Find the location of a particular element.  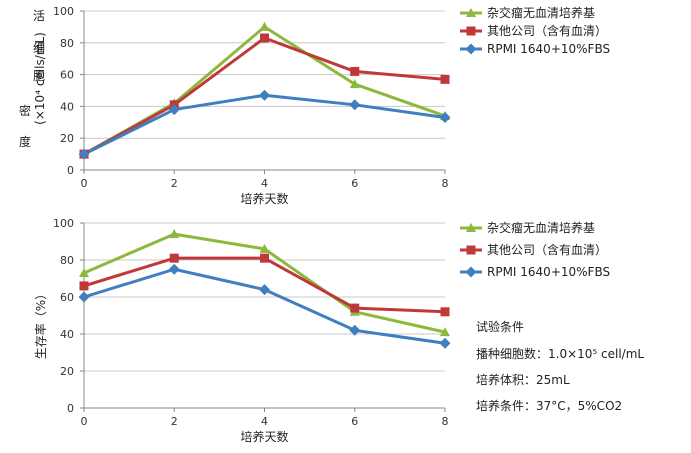

condition-volume: 培养体积：25mL is located at coordinates (523, 380).